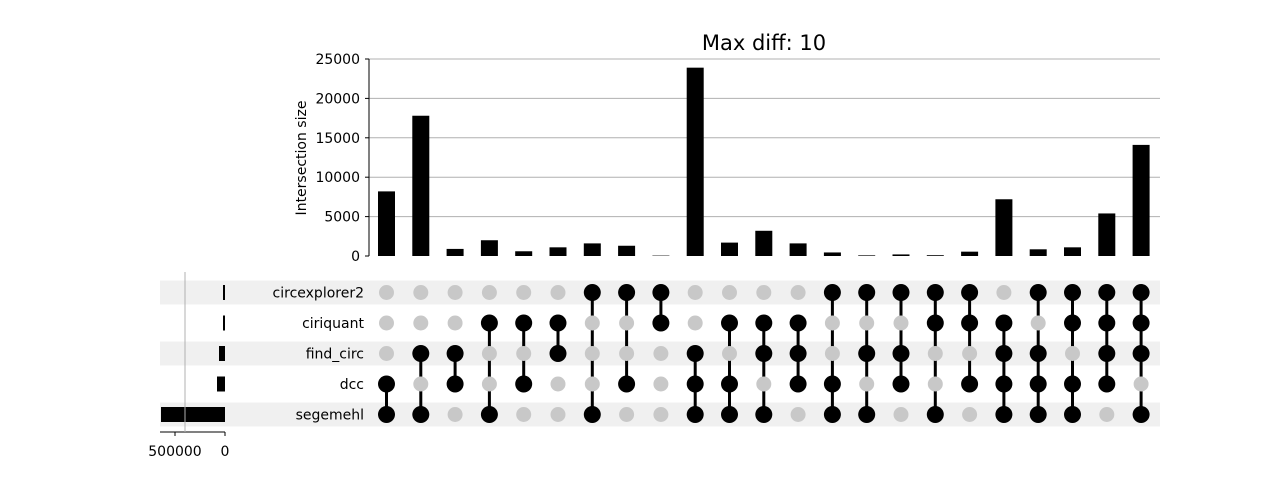 Image resolution: width=1288 pixels, height=488 pixels. Describe the element at coordinates (302, 158) in the screenshot. I see `y-axis-label: Intersection size` at that location.